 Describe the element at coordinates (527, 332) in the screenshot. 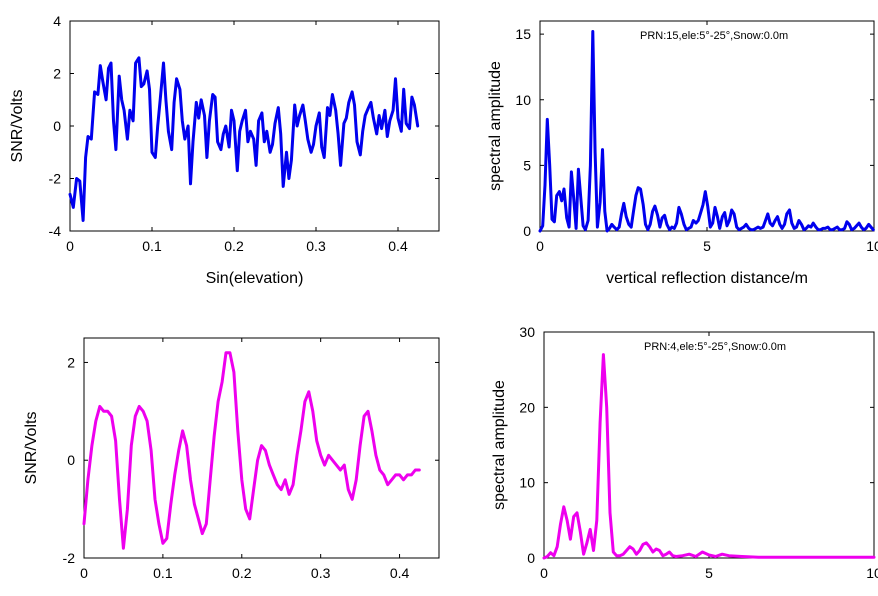

I see `y-tick-label: 30` at that location.